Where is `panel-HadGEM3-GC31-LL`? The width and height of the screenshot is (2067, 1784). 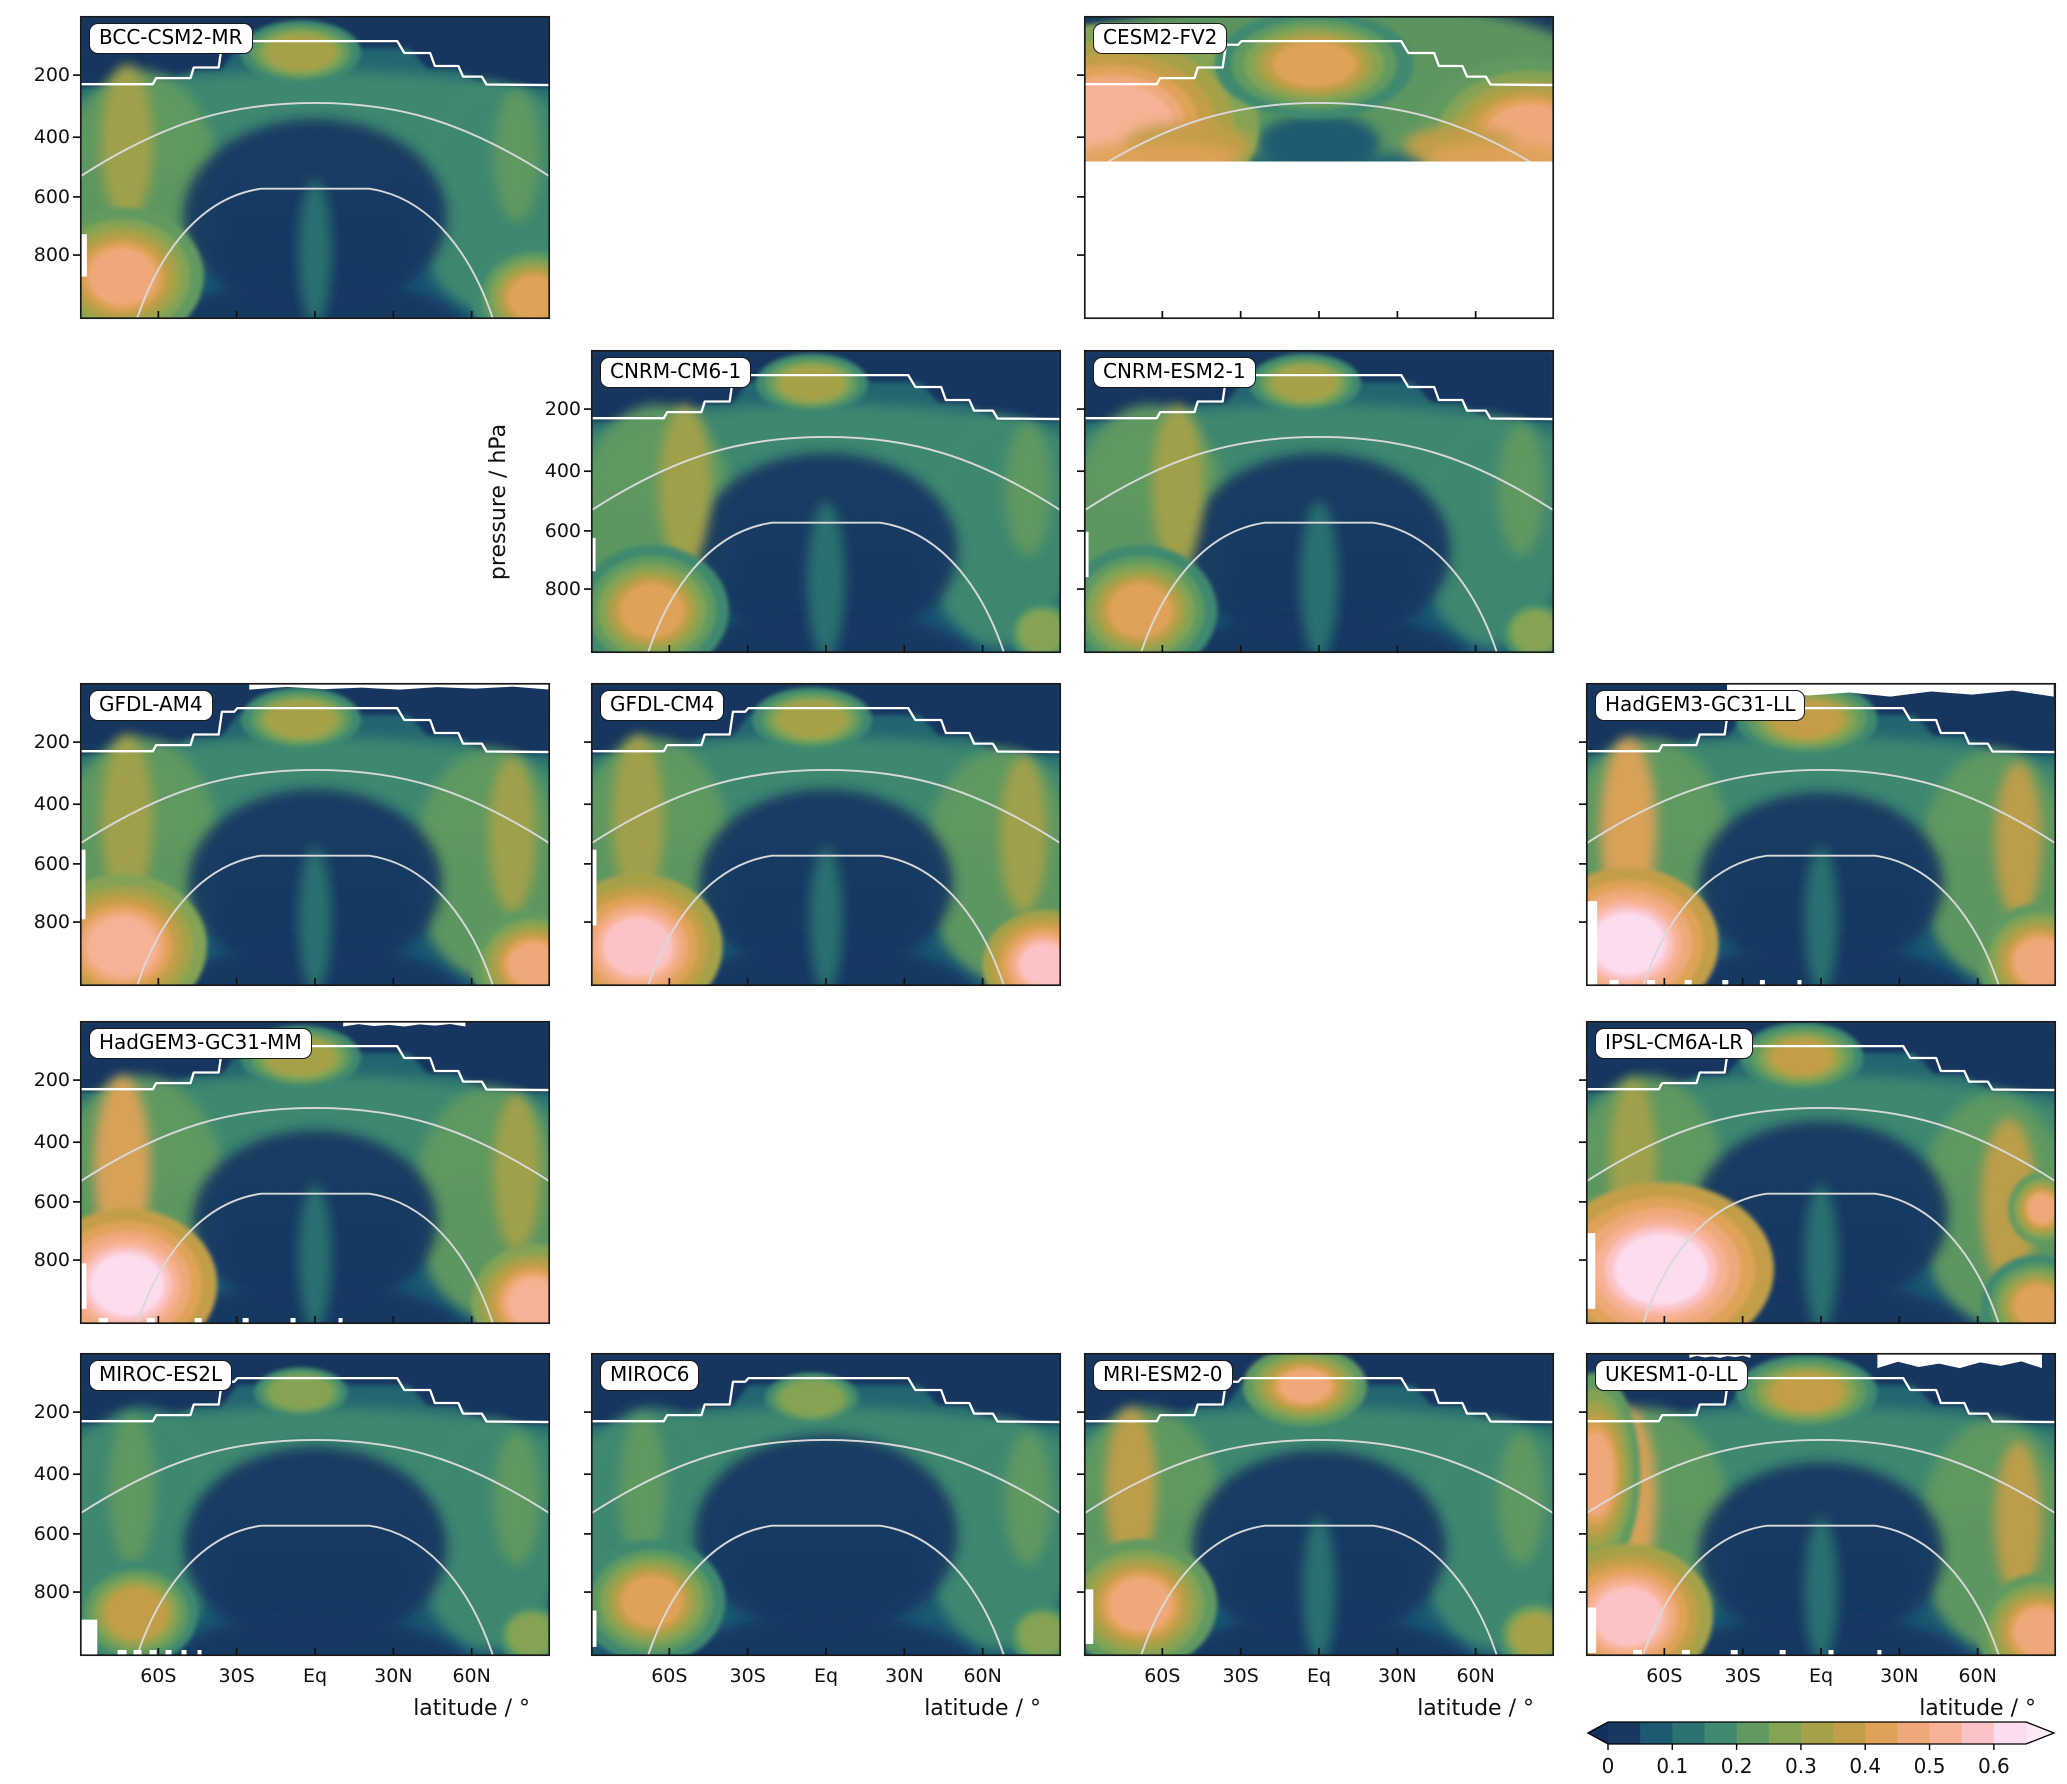
panel-HadGEM3-GC31-LL is located at coordinates (1818, 834).